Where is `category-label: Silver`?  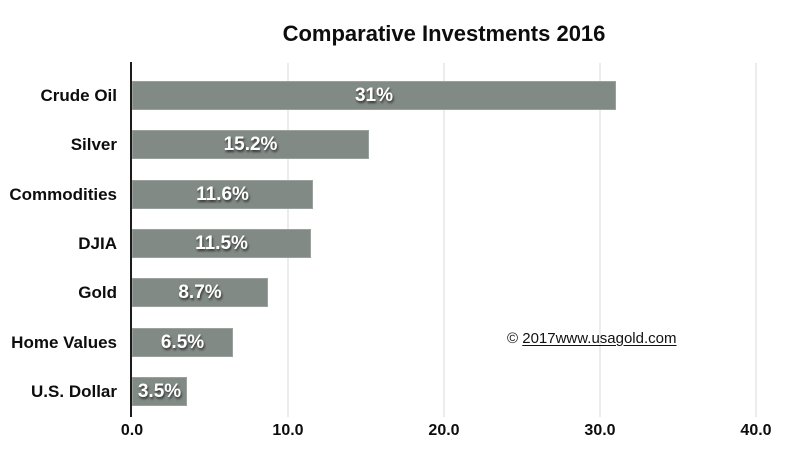
category-label: Silver is located at coordinates (93, 144).